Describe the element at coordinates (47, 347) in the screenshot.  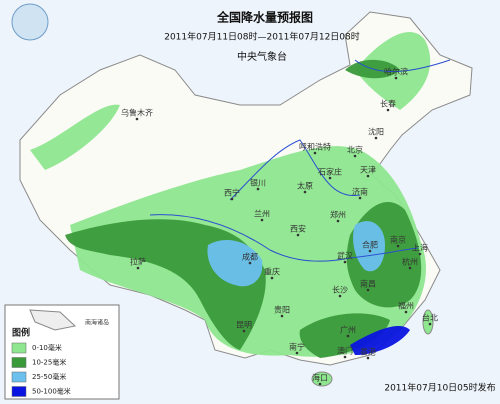
I see `legend-label: 0-10毫米` at that location.